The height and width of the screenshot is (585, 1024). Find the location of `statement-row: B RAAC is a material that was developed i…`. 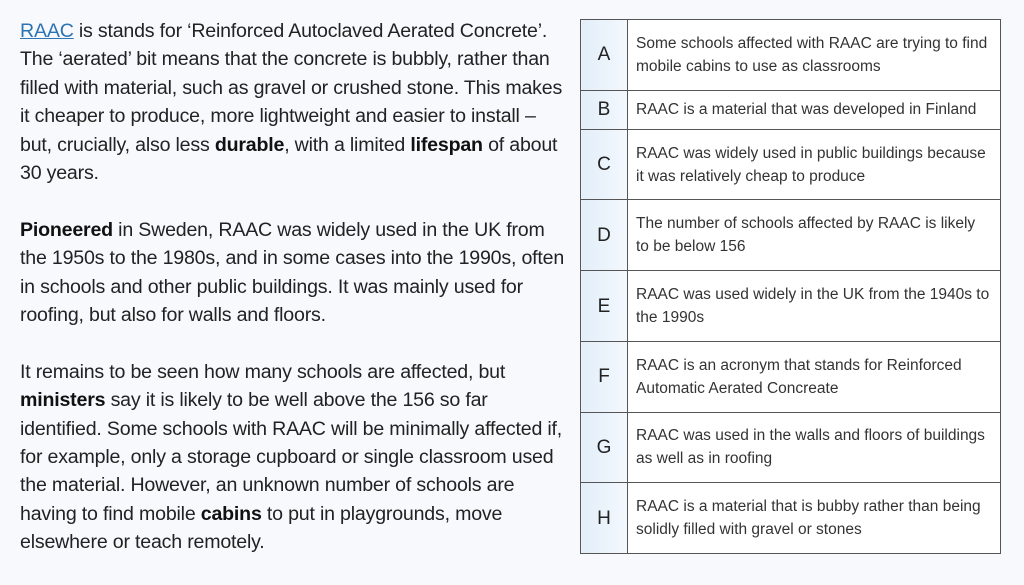

statement-row: B RAAC is a material that was developed i… is located at coordinates (790, 109).